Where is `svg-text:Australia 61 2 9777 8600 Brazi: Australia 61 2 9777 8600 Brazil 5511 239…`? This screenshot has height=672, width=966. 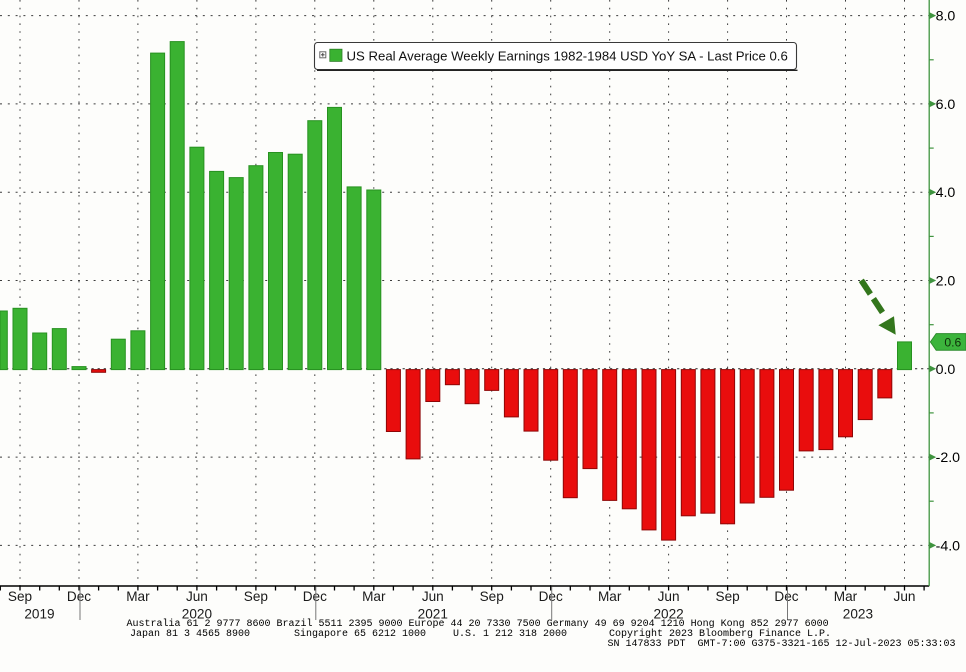 svg-text:Australia 61 2 9777 8600 Brazi: Australia 61 2 9777 8600 Brazil 5511 239… is located at coordinates (478, 624).